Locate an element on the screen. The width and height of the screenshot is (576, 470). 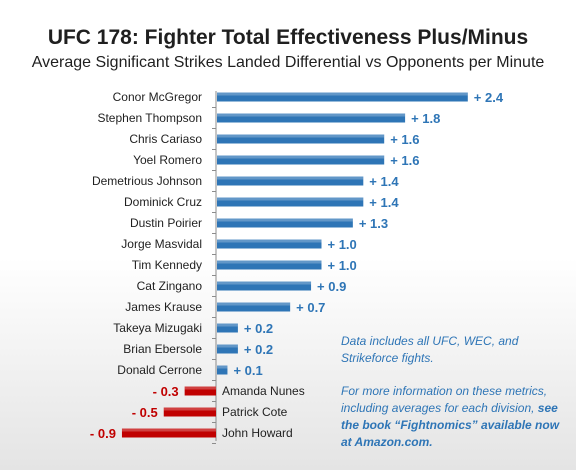
category-label: Patrick Cote is located at coordinates (255, 412).